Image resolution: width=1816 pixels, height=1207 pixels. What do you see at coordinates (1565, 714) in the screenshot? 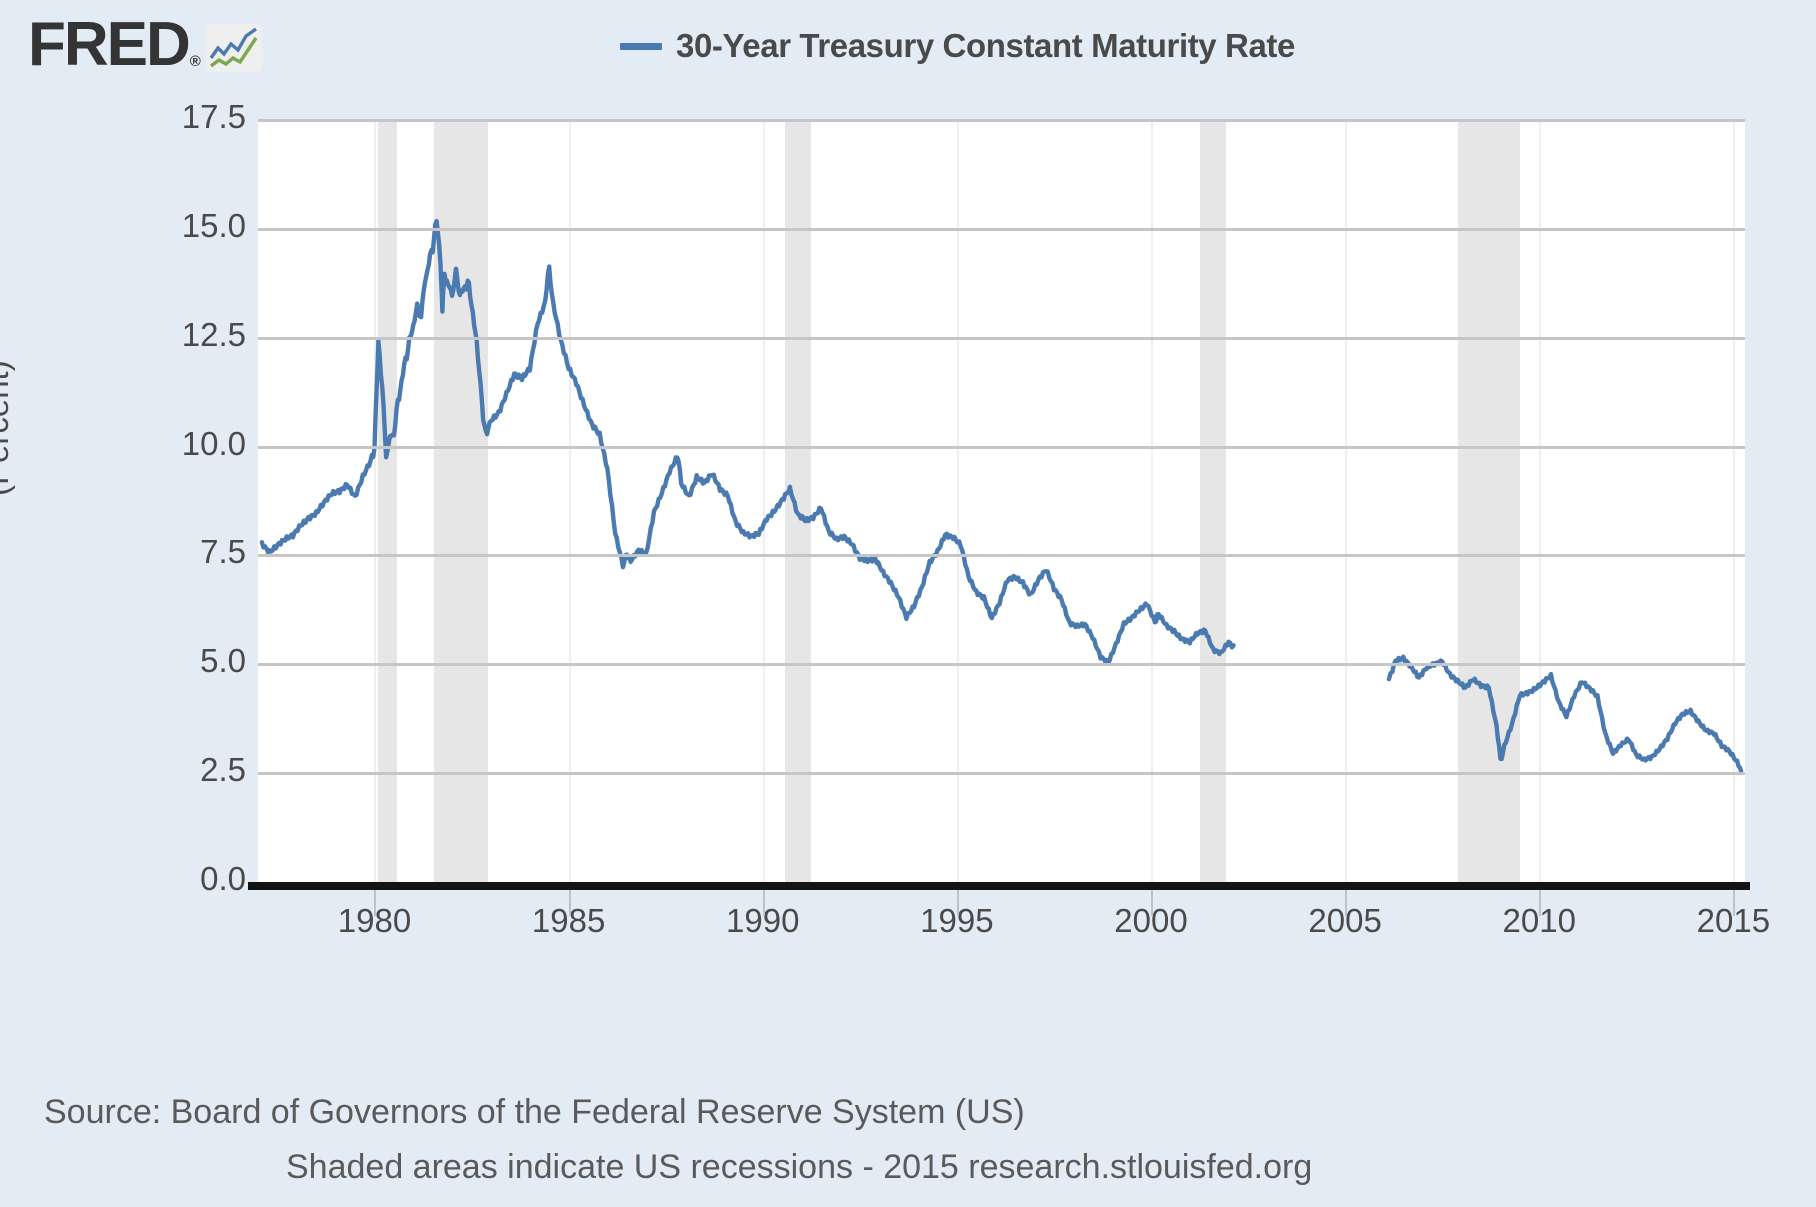
I see `series-path` at bounding box center [1565, 714].